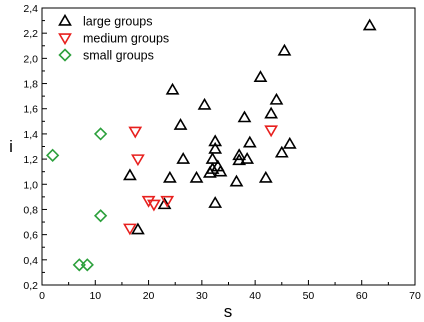 The image size is (424, 322). What do you see at coordinates (149, 296) in the screenshot?
I see `x-tick-label: 20` at bounding box center [149, 296].